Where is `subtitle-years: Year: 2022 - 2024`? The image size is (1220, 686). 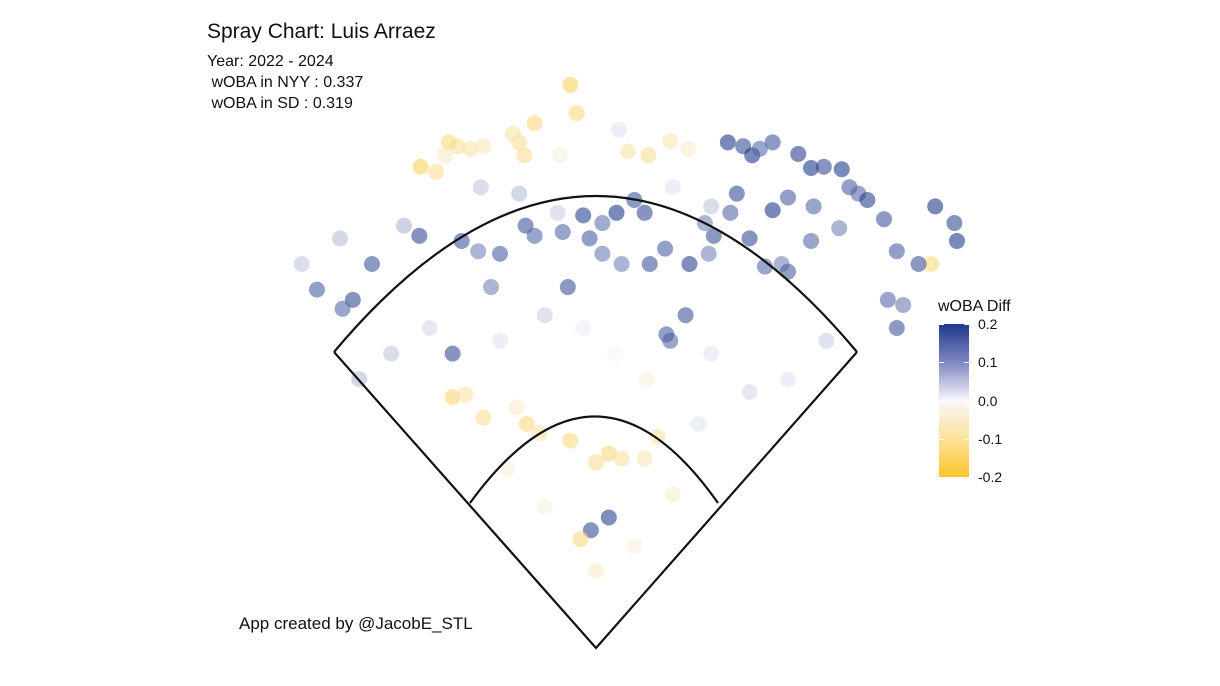
subtitle-years: Year: 2022 - 2024 is located at coordinates (270, 61).